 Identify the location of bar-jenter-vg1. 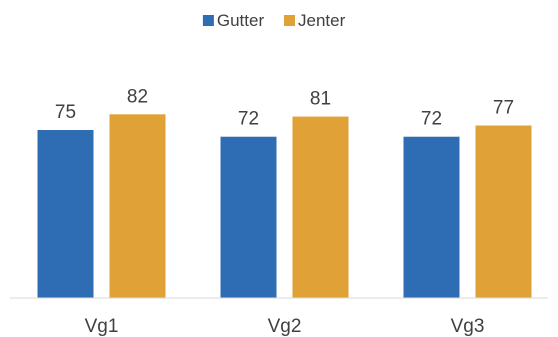
(137, 206).